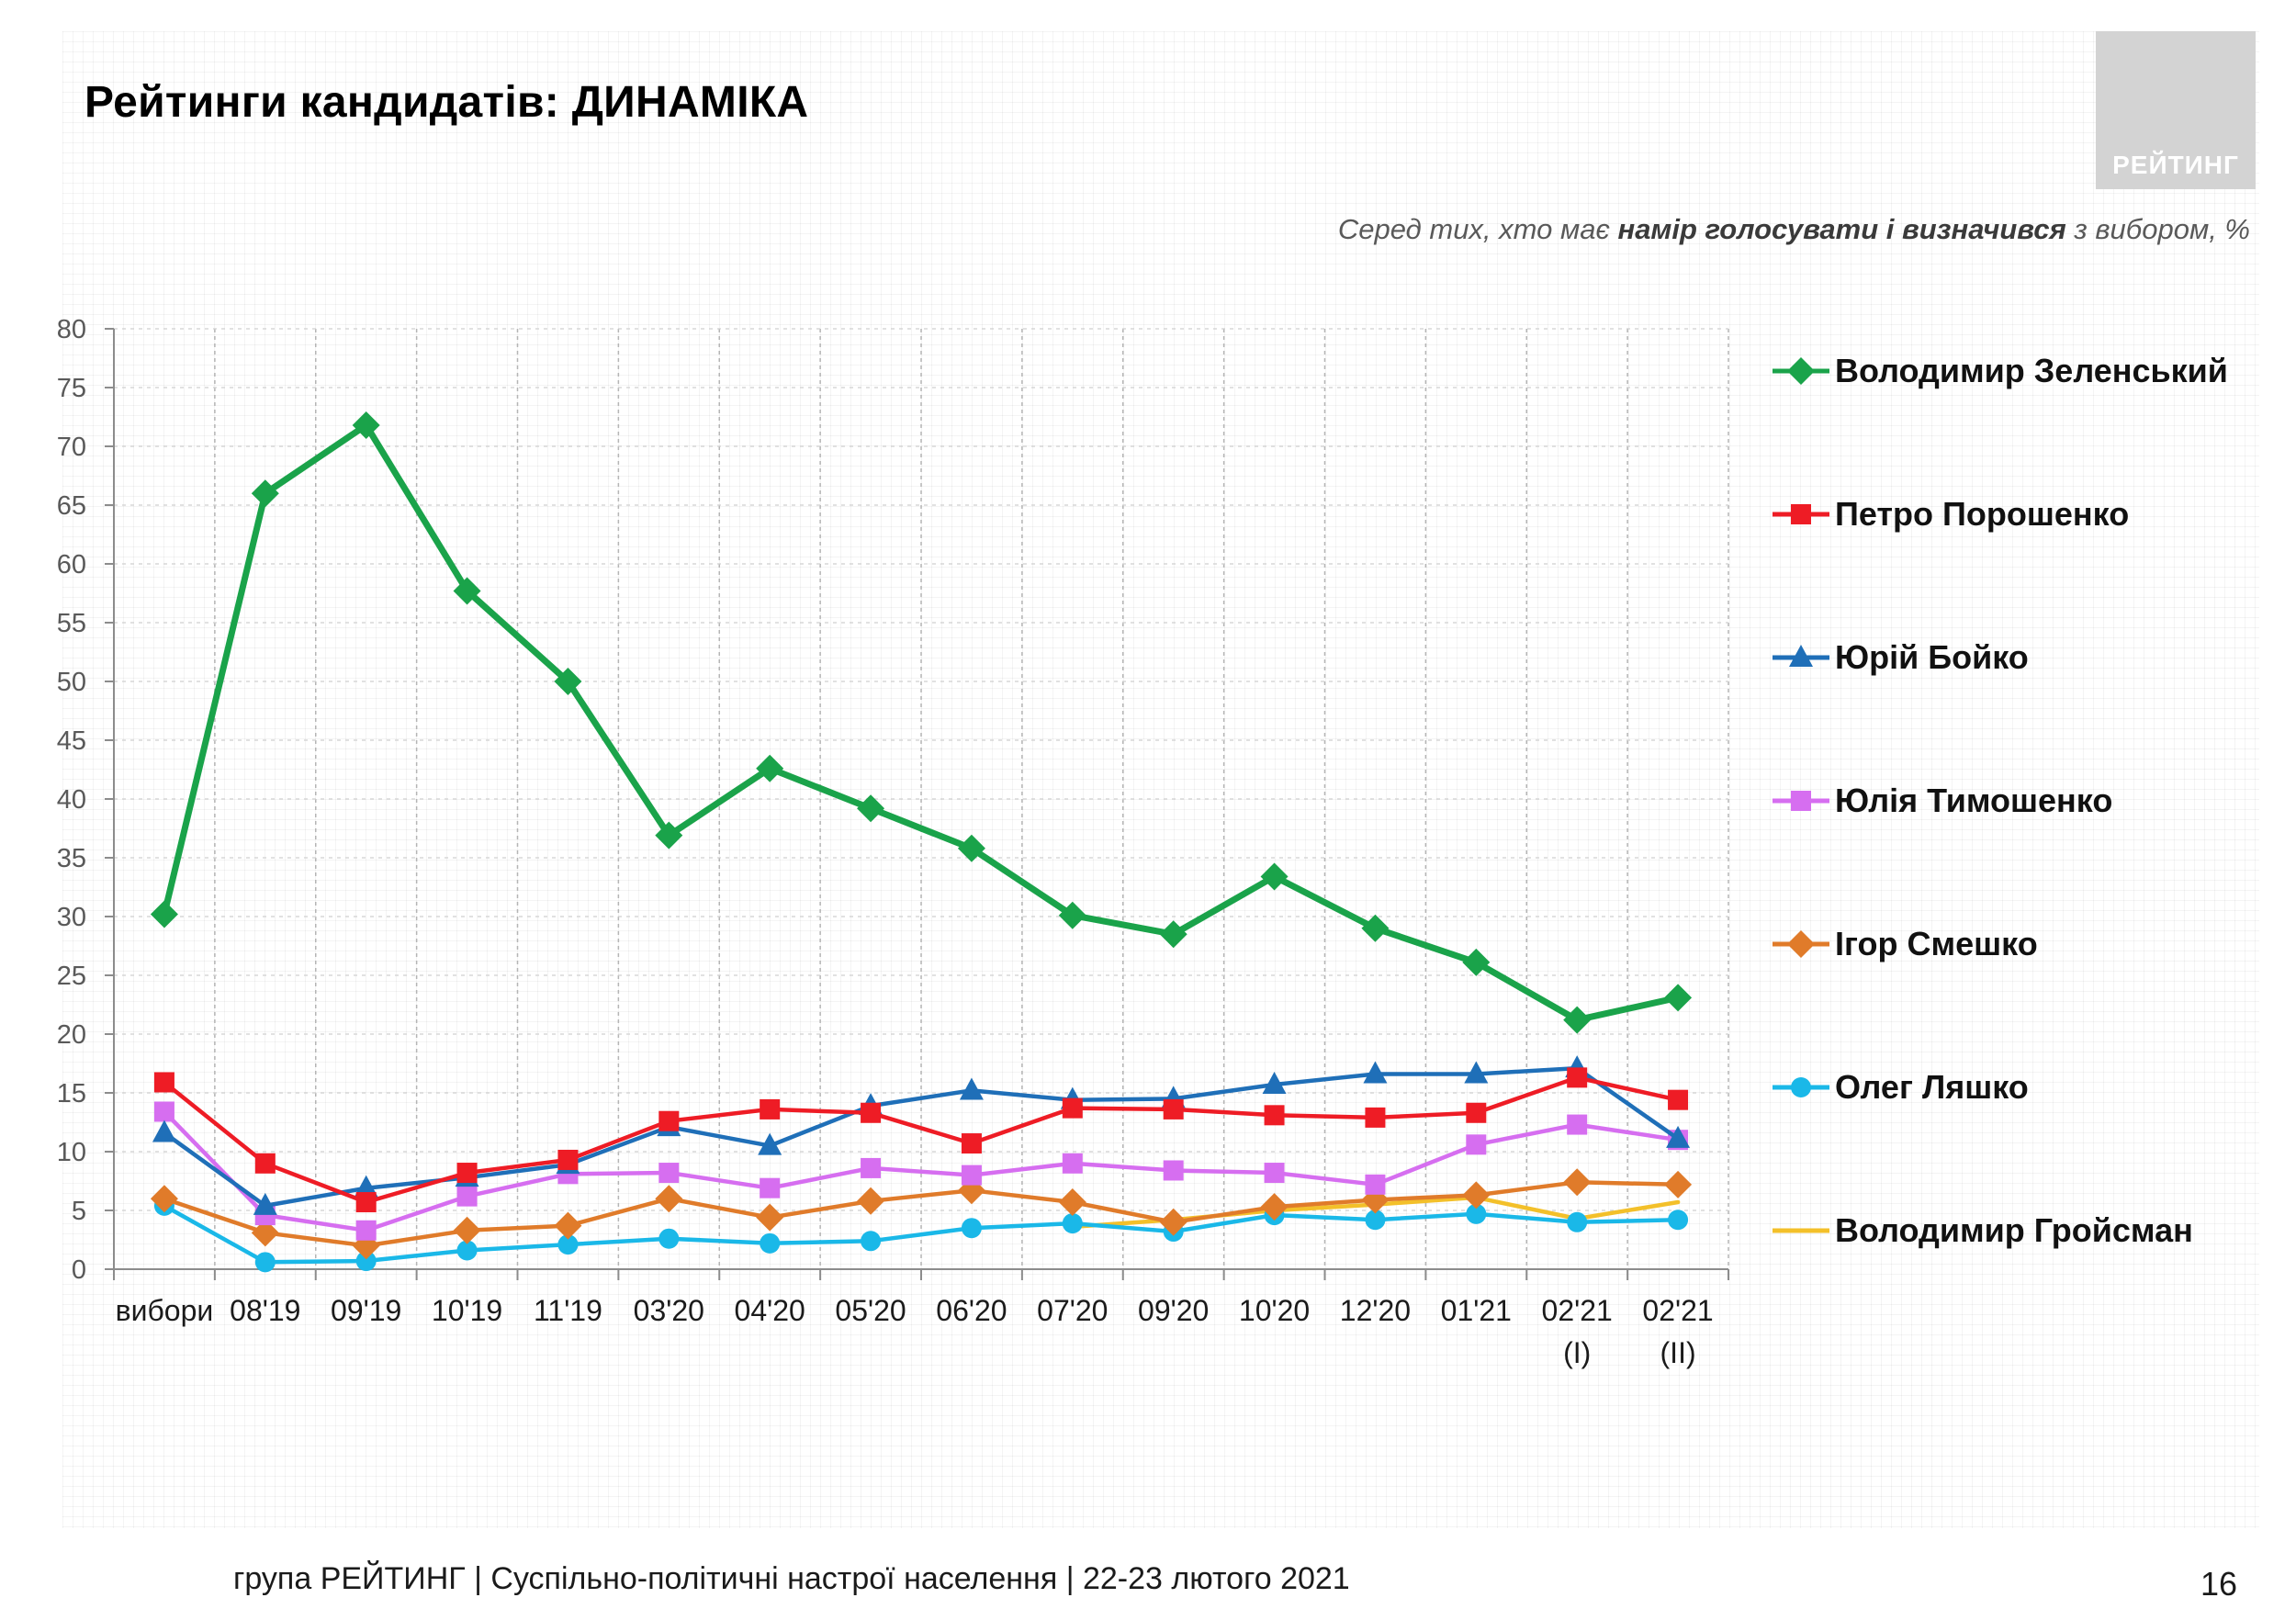 The width and height of the screenshot is (2296, 1609). I want to click on x-tick-label: 11'19, so click(568, 1310).